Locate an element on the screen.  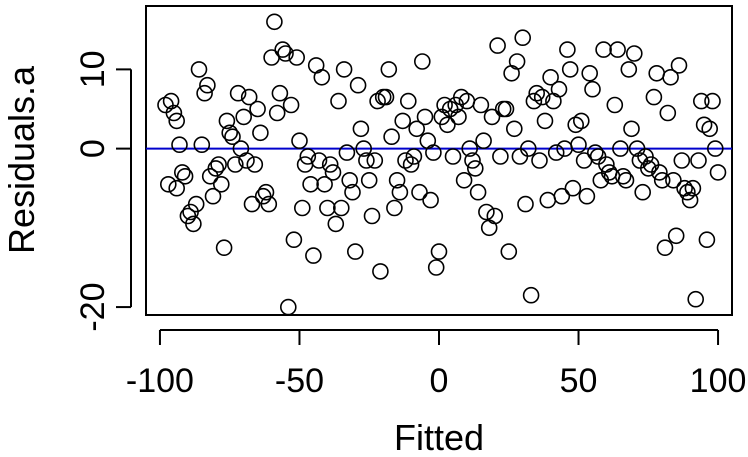
y-axis: -20 0 10 is located at coordinates (103, 191).